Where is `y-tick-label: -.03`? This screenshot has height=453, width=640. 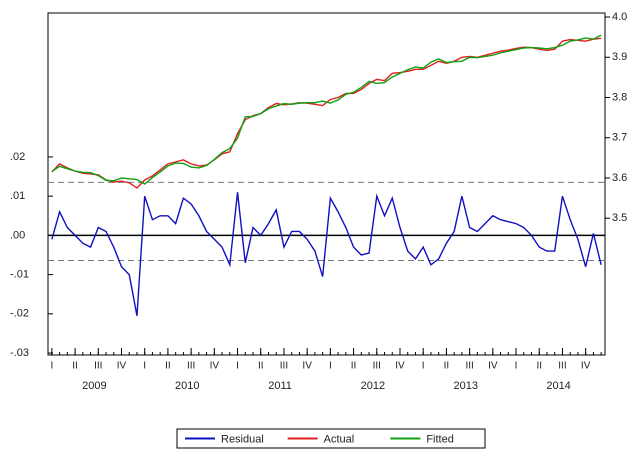 y-tick-label: -.03 is located at coordinates (19, 353).